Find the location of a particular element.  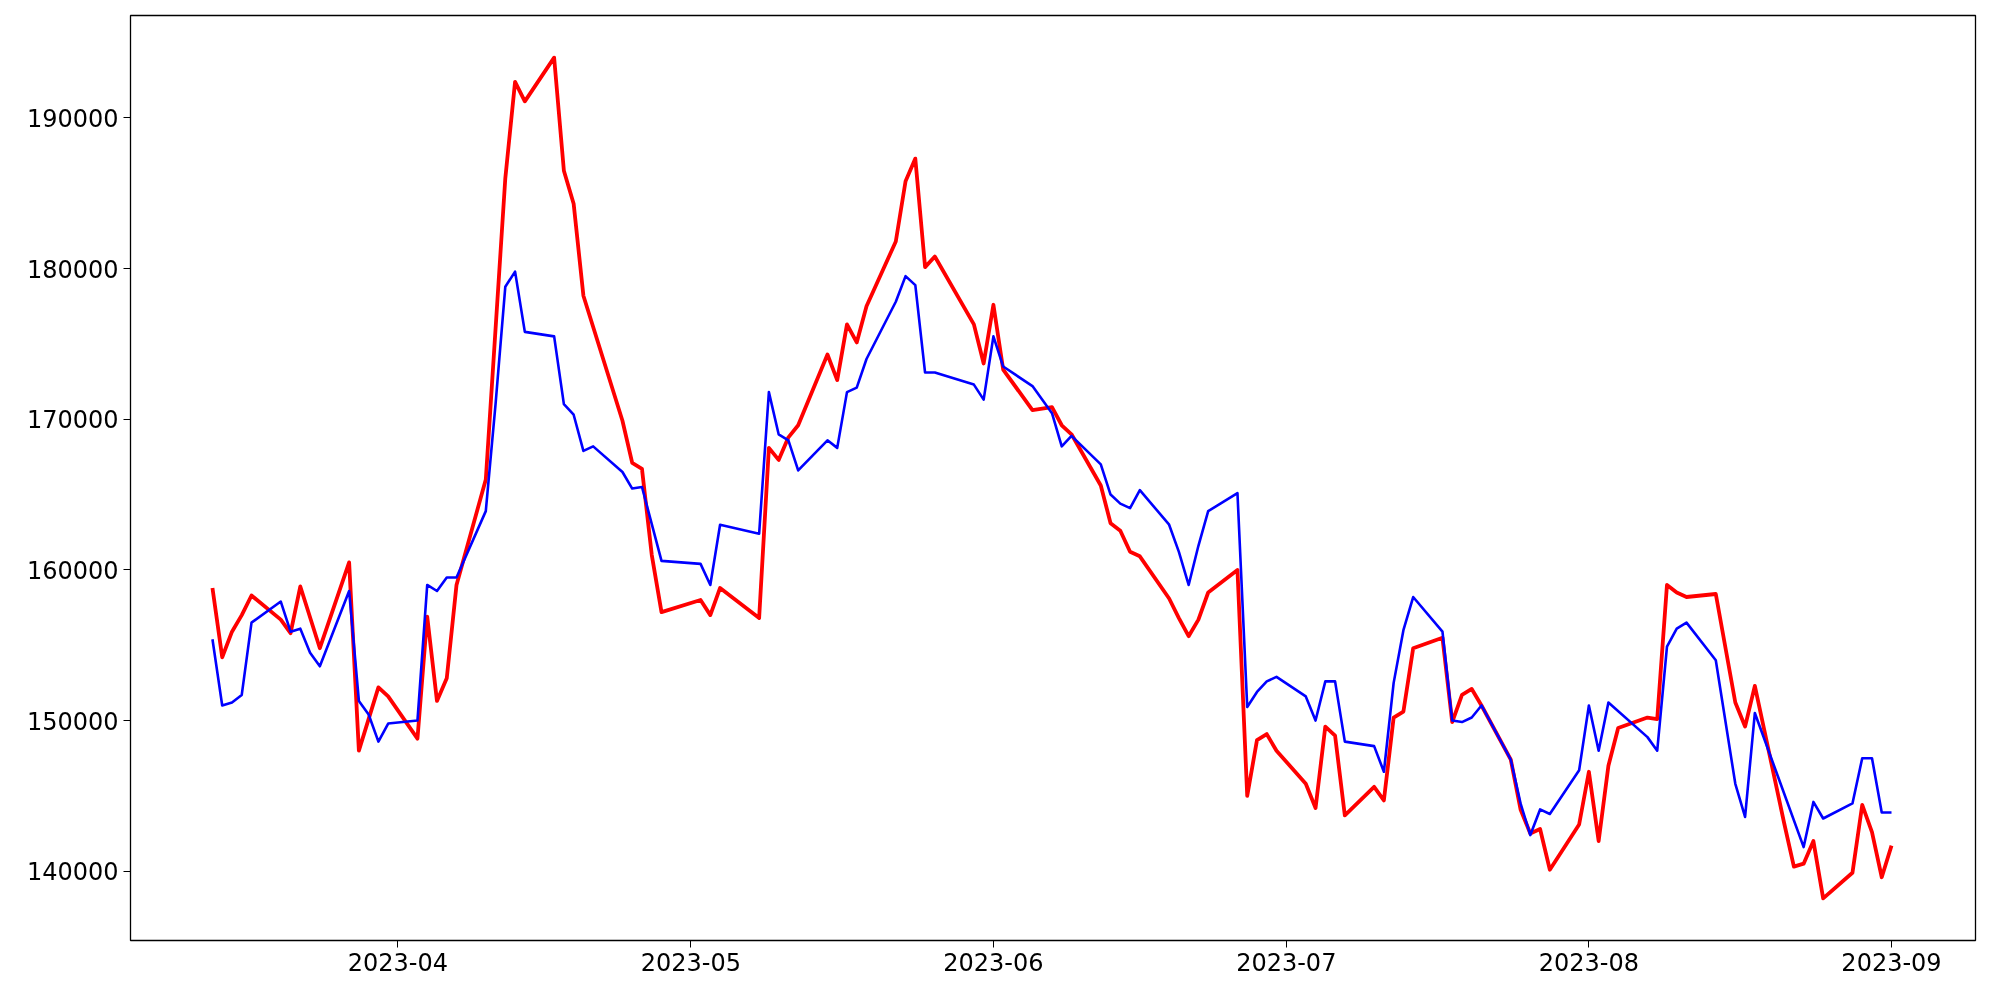

y-tick-label: 170000 is located at coordinates (72, 420).